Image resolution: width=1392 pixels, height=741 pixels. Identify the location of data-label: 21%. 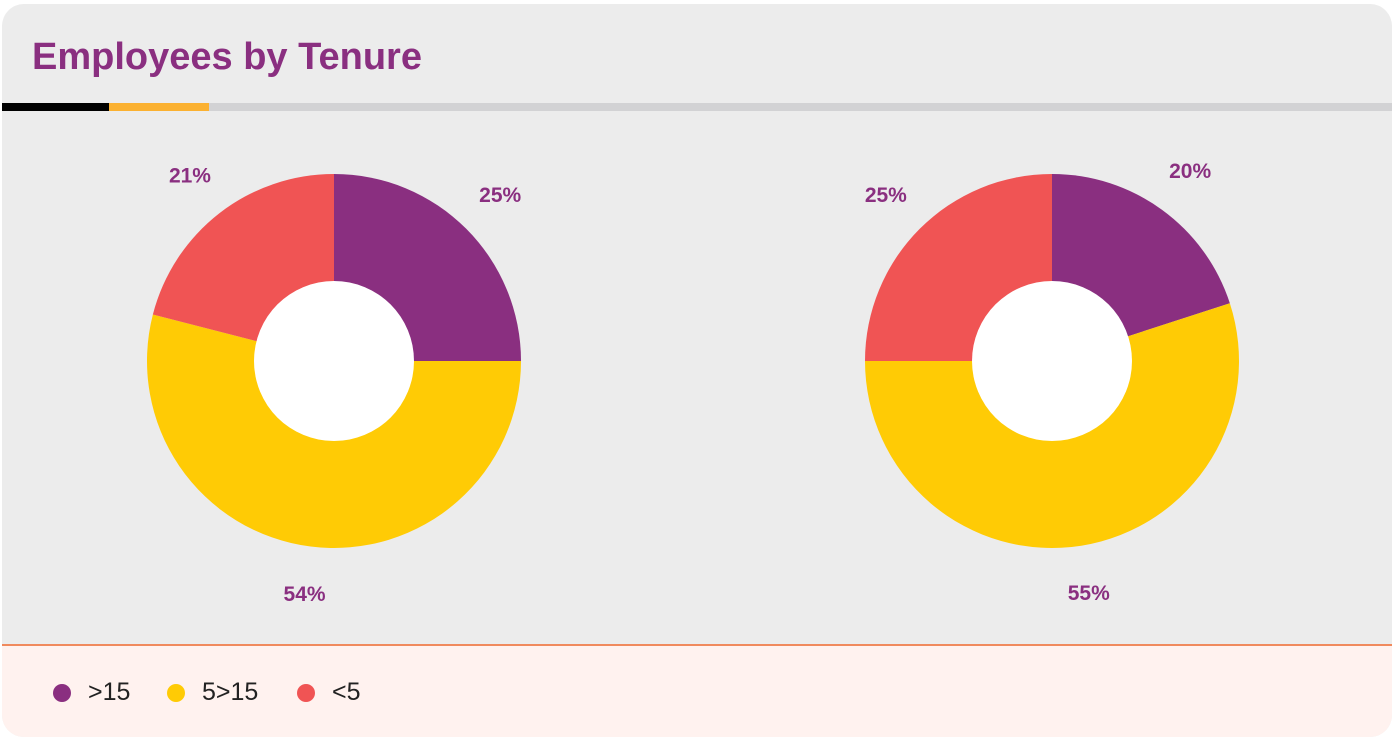
(190, 175).